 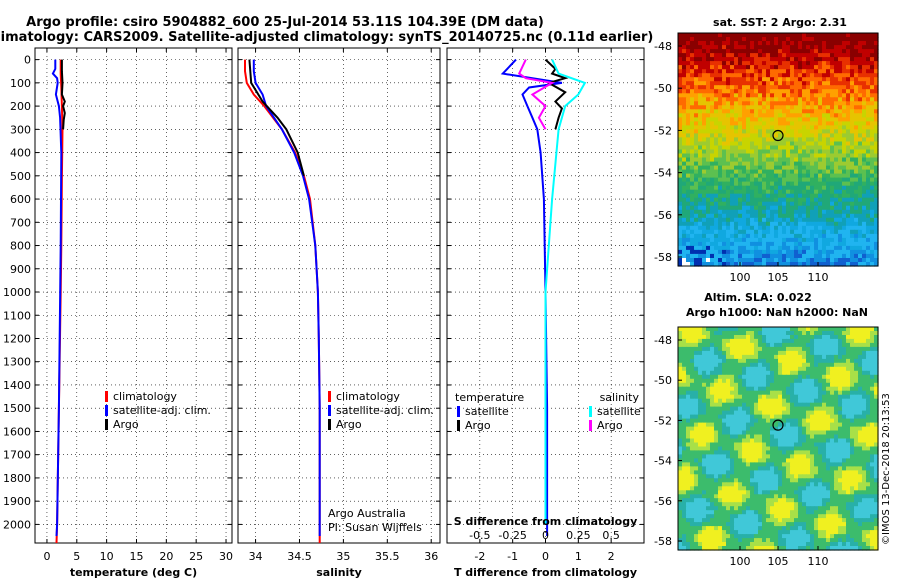 What do you see at coordinates (145, 396) in the screenshot?
I see `legend-label: climatology` at bounding box center [145, 396].